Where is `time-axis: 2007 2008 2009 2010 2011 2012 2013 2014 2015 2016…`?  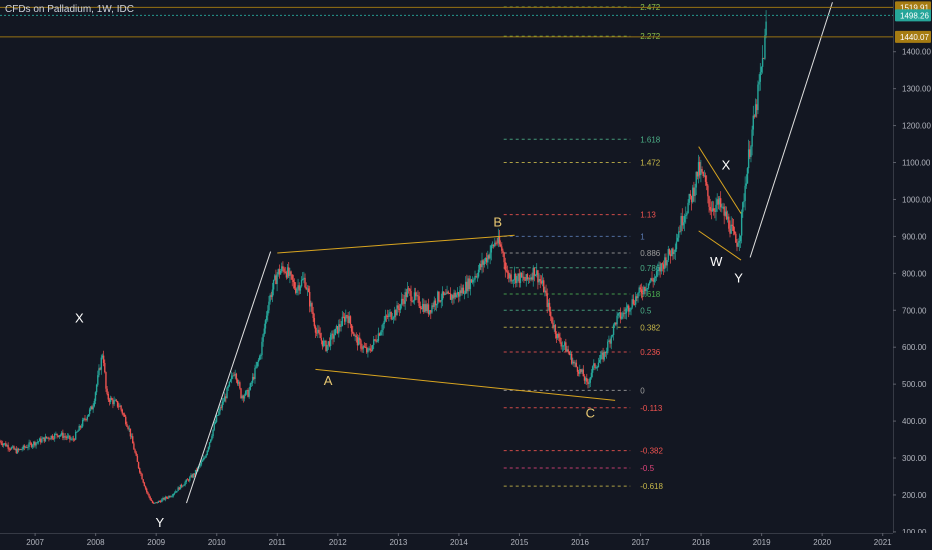 time-axis: 2007 2008 2009 2010 2011 2012 2013 2014 2015 2016… is located at coordinates (466, 541).